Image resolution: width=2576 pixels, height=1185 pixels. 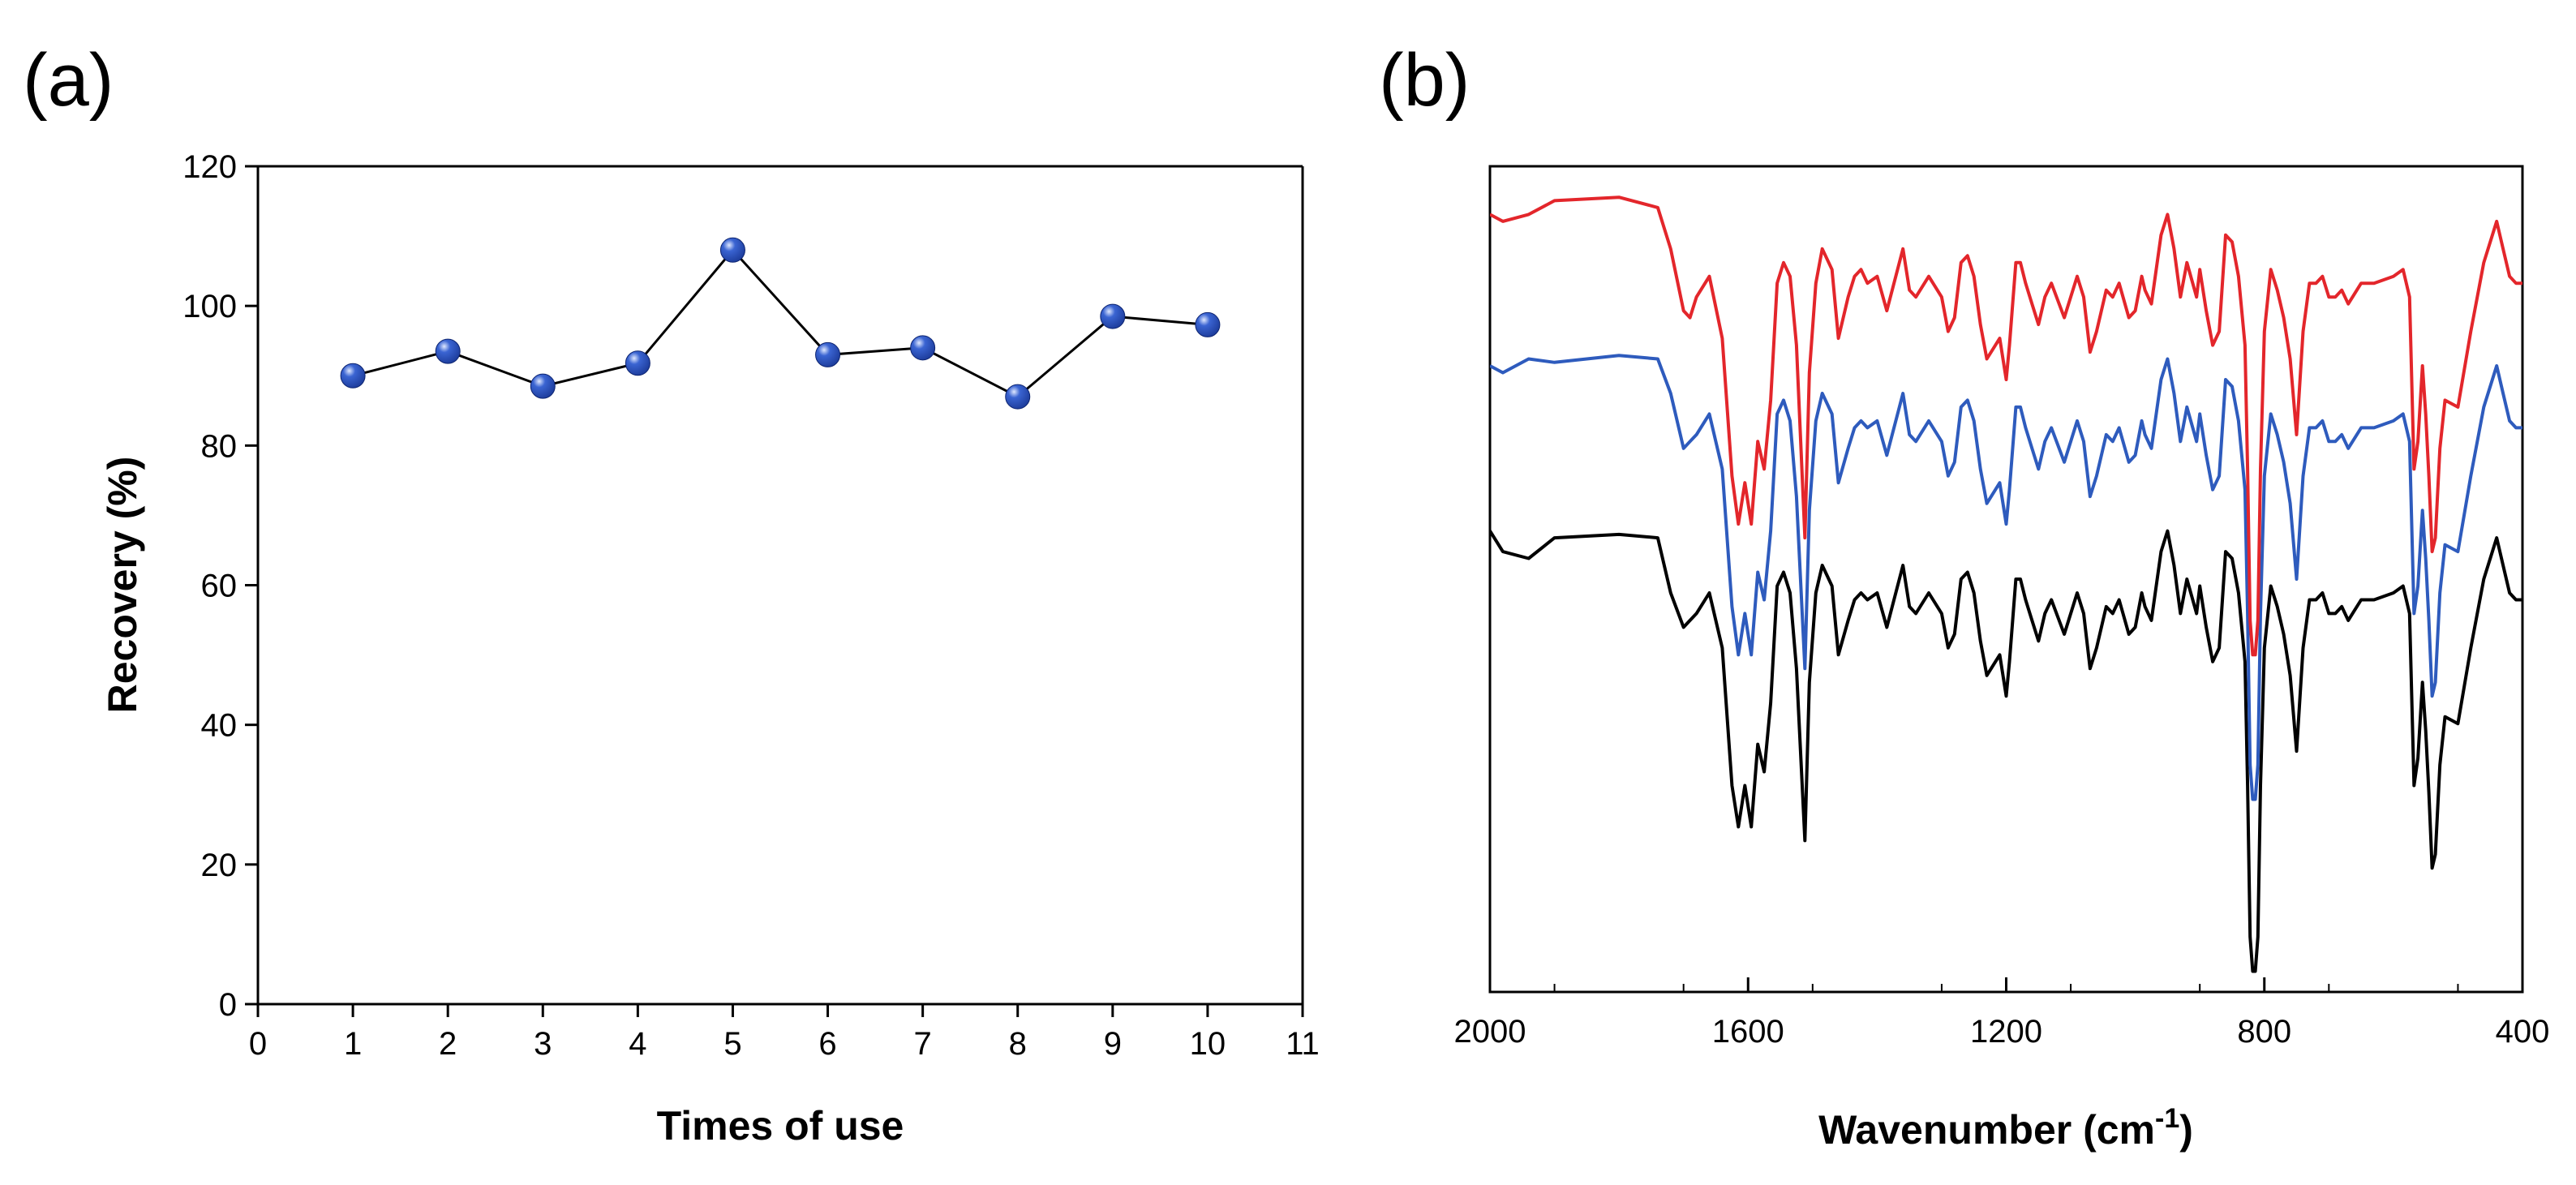 I want to click on y-axis-title: Recovery (%), so click(x=122, y=585).